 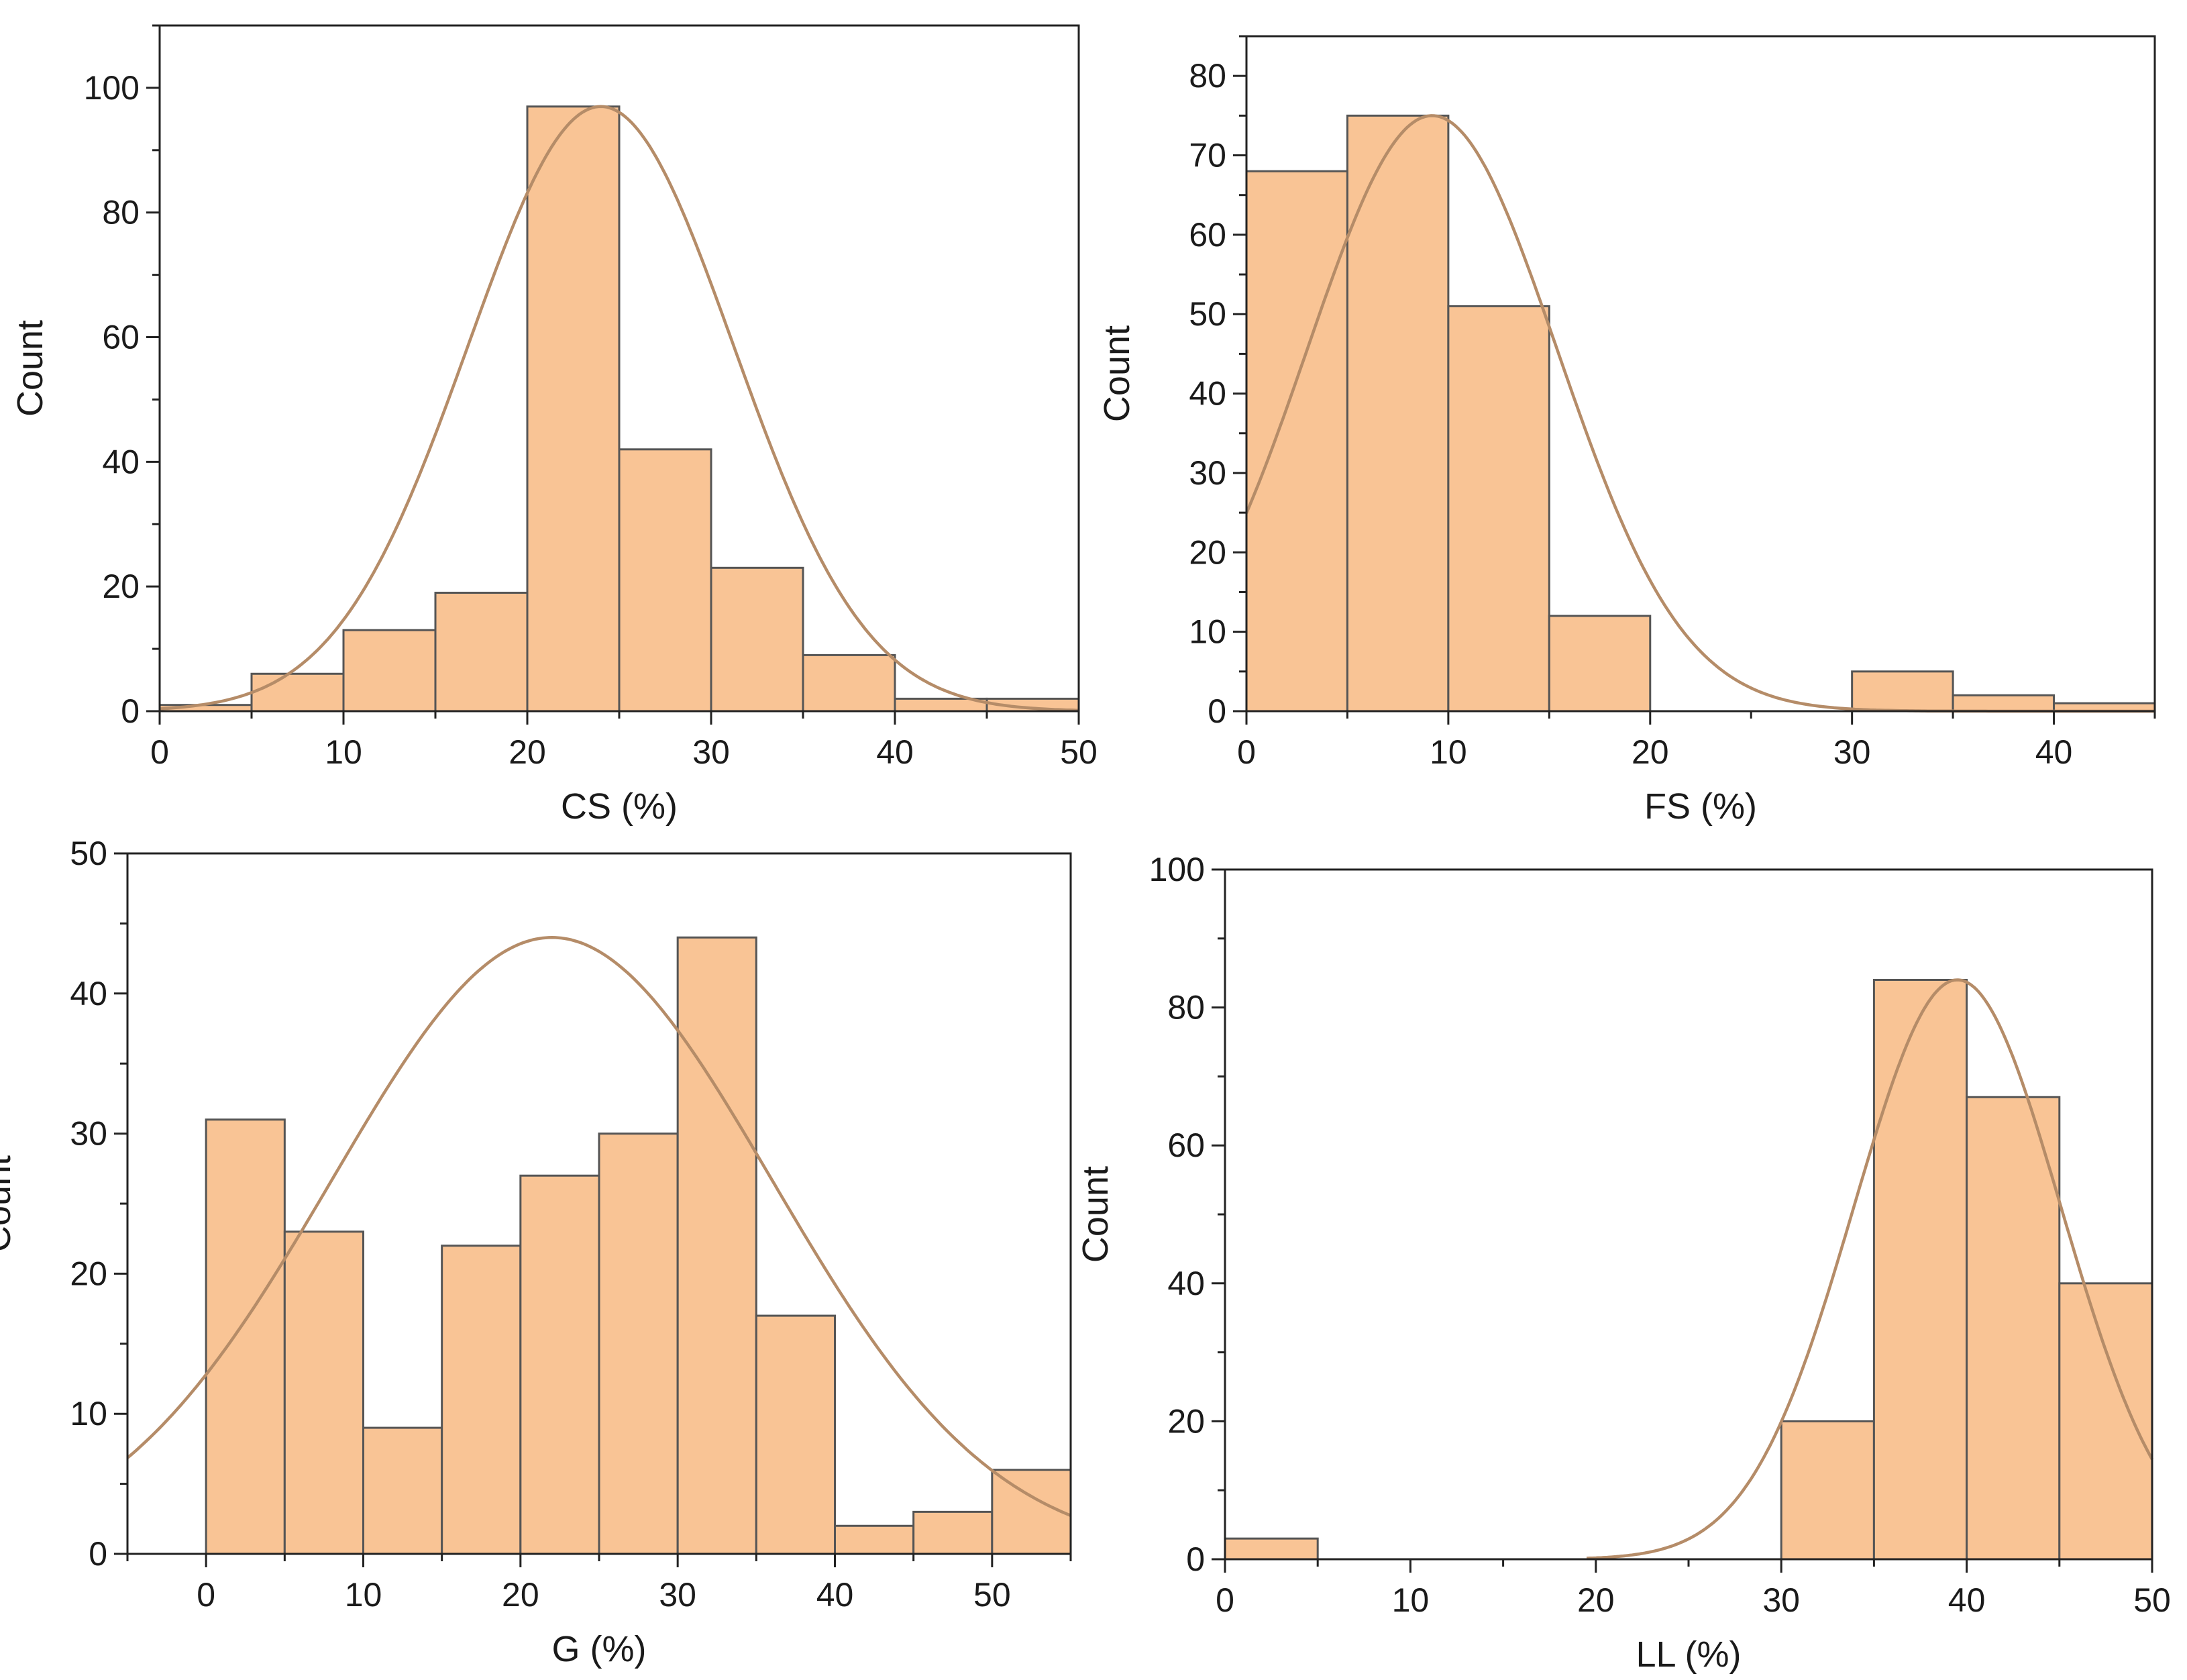 What do you see at coordinates (1207, 156) in the screenshot?
I see `y-tick-label: 70` at bounding box center [1207, 156].